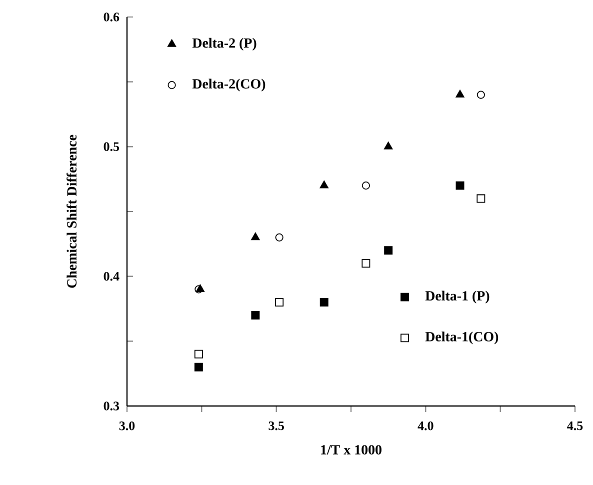 This screenshot has width=593, height=485. I want to click on y-tick-label: 0.6, so click(112, 17).